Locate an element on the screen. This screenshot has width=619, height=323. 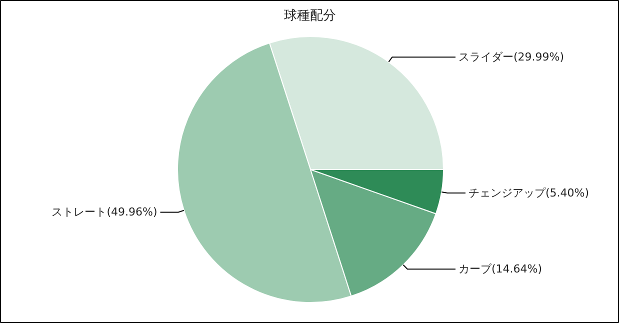
chart-title: 球種配分 is located at coordinates (310, 16).